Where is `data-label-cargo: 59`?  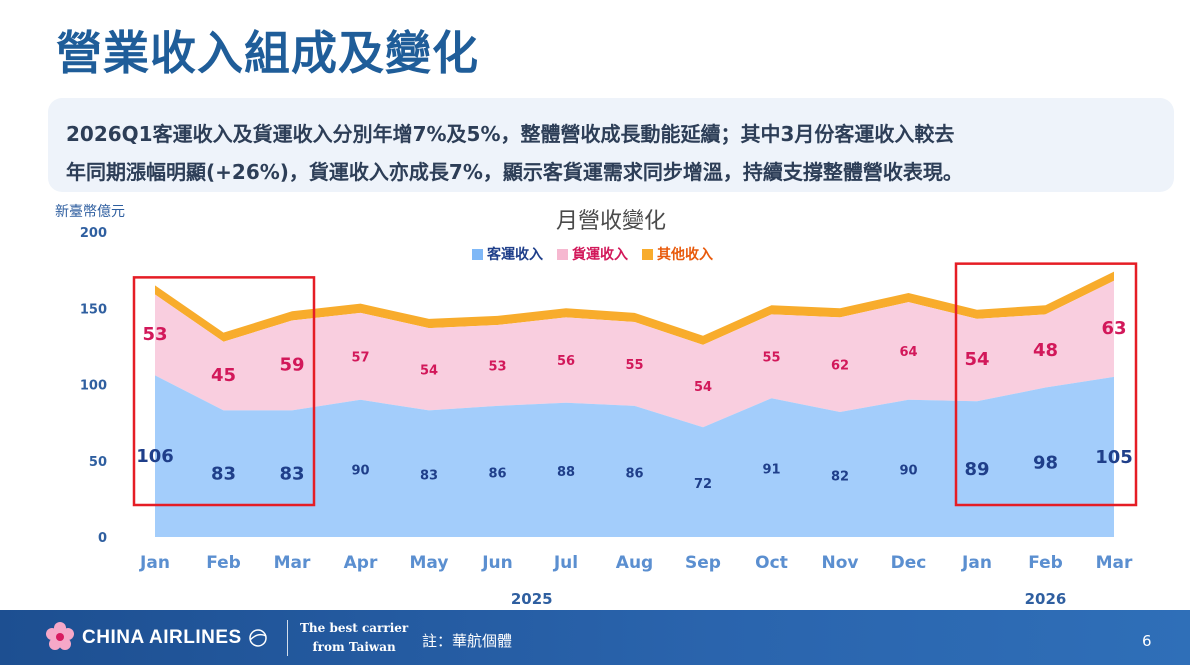 data-label-cargo: 59 is located at coordinates (291, 364).